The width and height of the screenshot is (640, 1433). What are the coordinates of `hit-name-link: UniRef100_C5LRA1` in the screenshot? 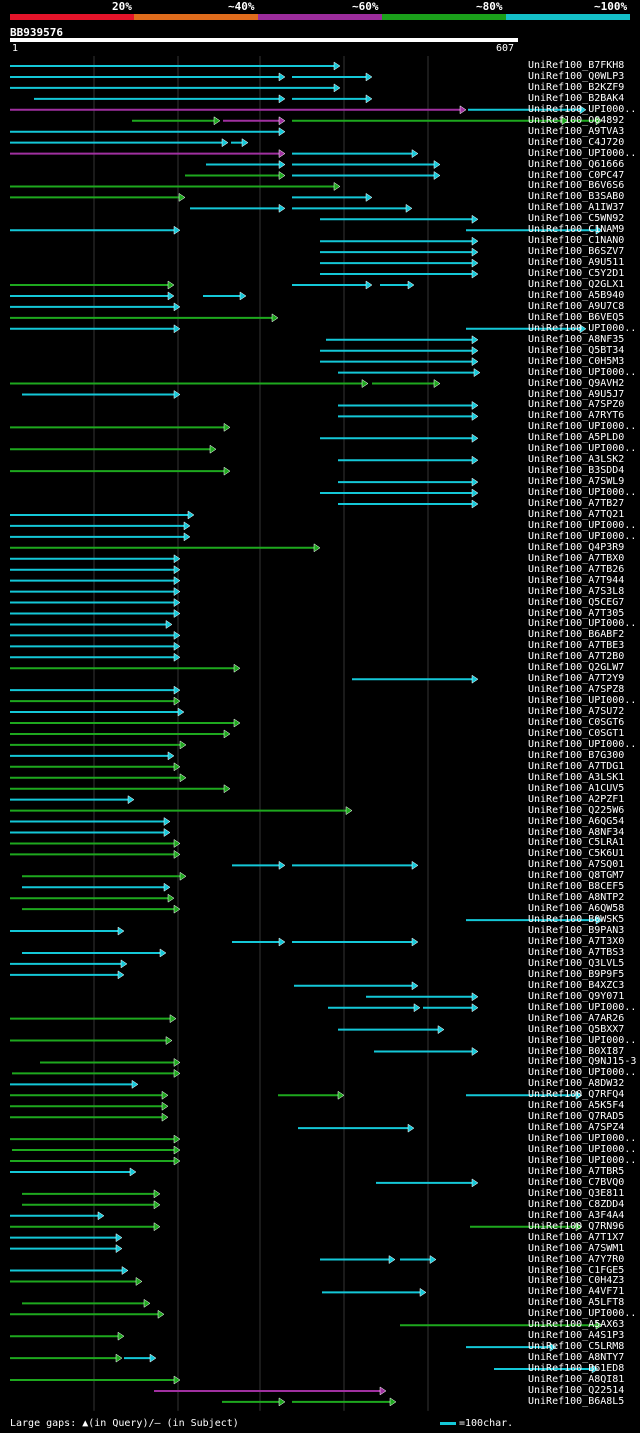 It's located at (576, 843).